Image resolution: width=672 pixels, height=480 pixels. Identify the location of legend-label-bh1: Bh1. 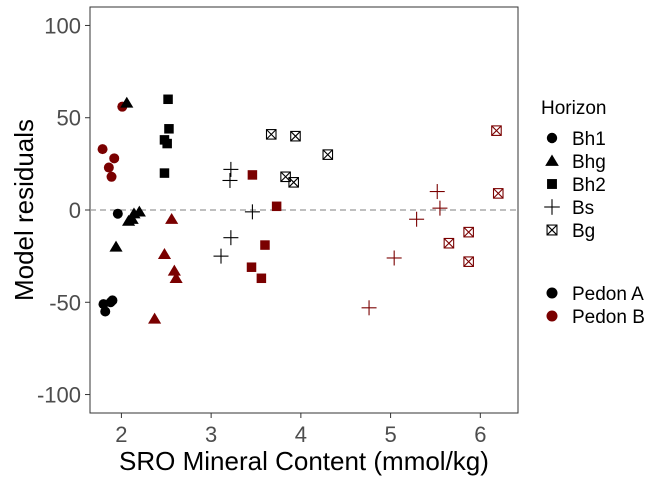
(589, 139).